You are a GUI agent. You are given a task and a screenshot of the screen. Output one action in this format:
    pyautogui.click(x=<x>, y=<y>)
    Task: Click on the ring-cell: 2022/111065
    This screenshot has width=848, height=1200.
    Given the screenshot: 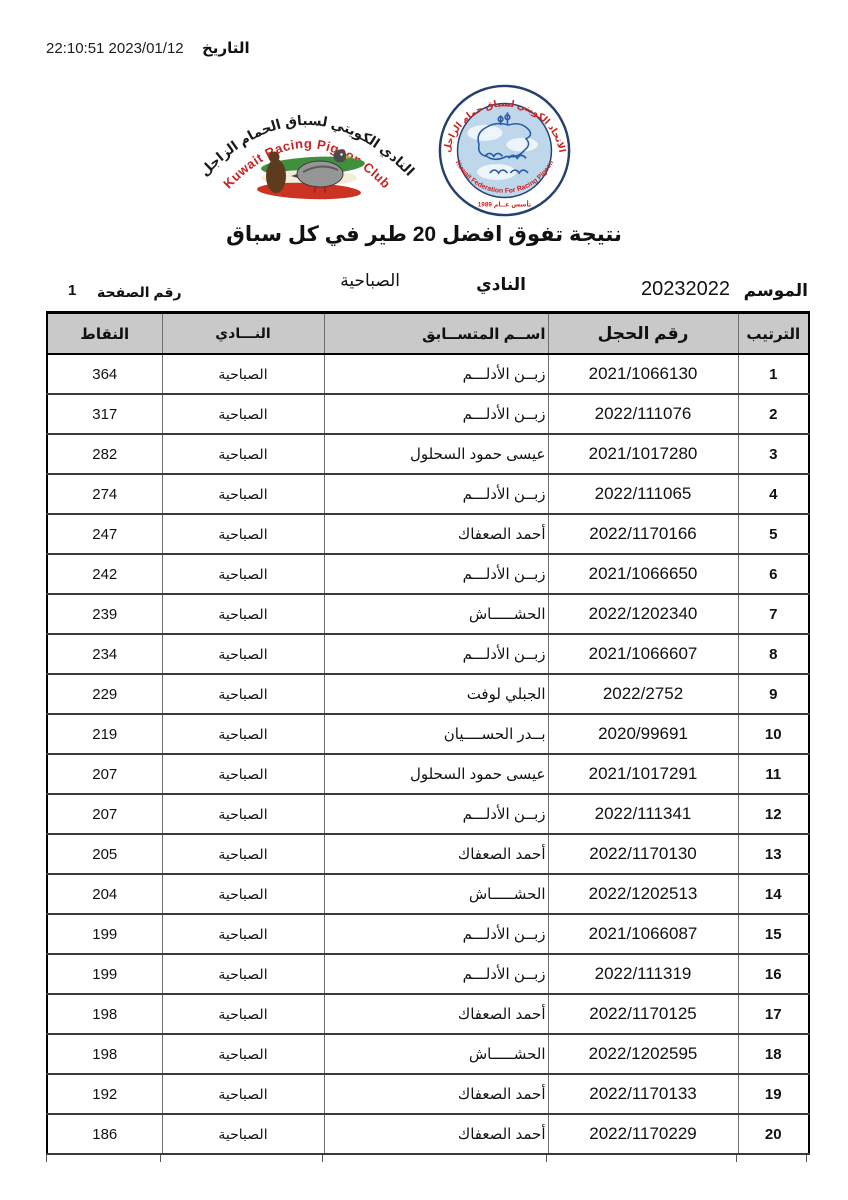 What is the action you would take?
    pyautogui.click(x=643, y=494)
    